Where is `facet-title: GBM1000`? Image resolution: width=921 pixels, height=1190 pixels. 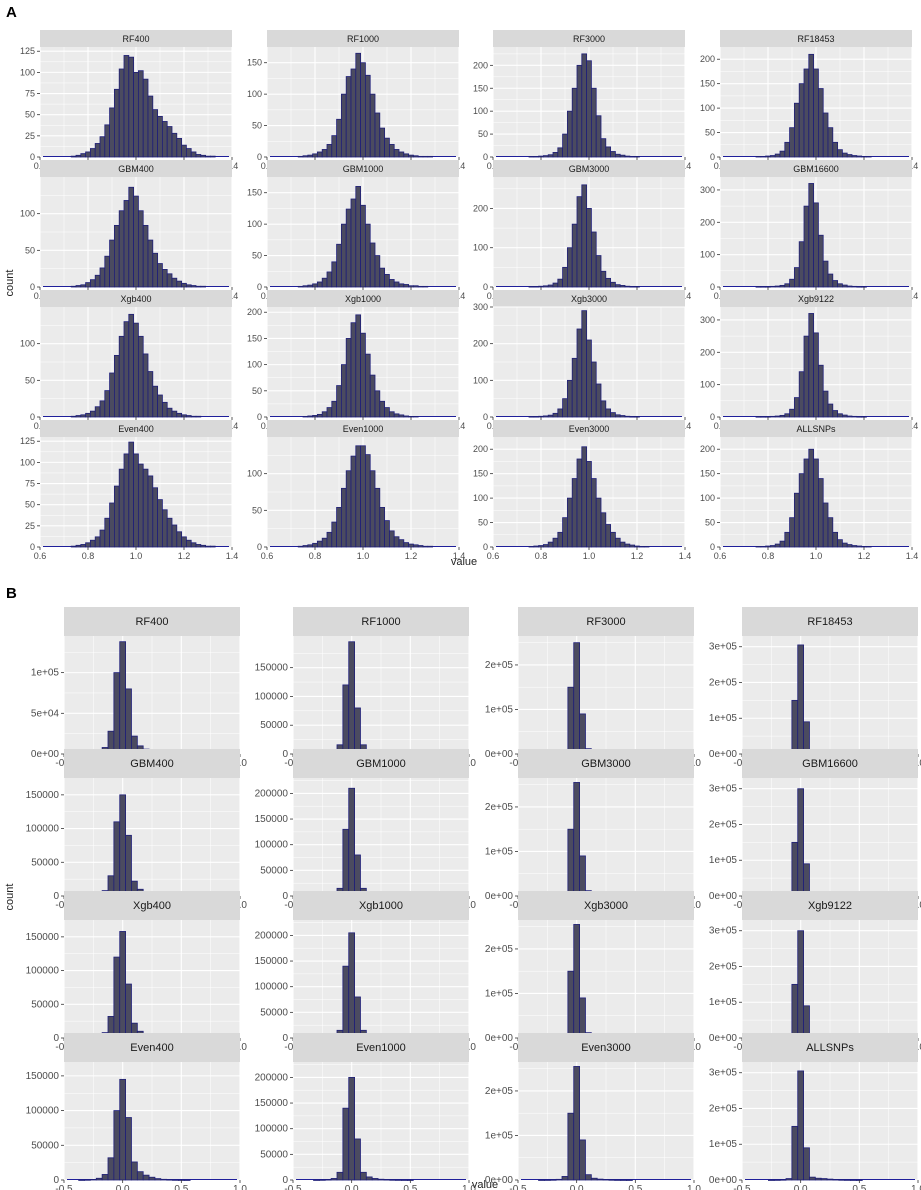
facet-title: GBM1000 is located at coordinates (381, 764).